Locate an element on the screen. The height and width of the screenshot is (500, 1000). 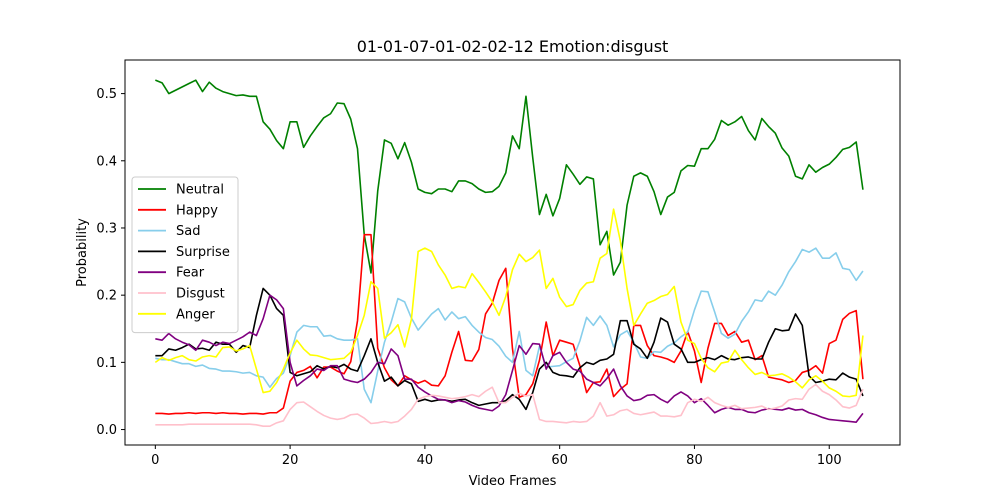
x-tick-label: 60 is located at coordinates (559, 460).